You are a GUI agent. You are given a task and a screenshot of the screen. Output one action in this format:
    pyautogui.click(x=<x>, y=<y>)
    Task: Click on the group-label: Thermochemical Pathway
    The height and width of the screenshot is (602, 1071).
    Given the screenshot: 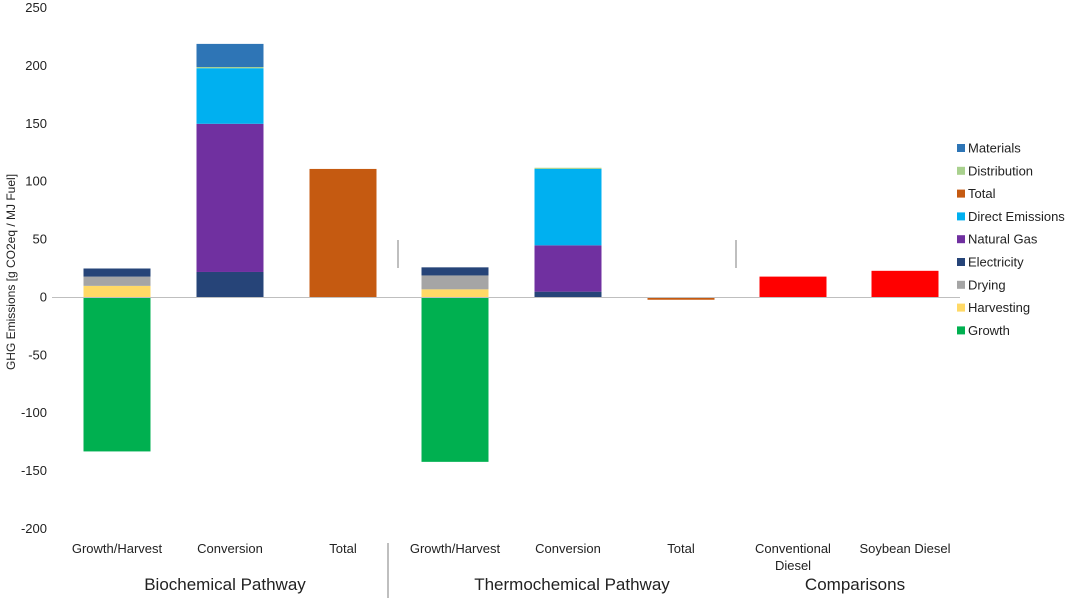 What is the action you would take?
    pyautogui.click(x=572, y=584)
    